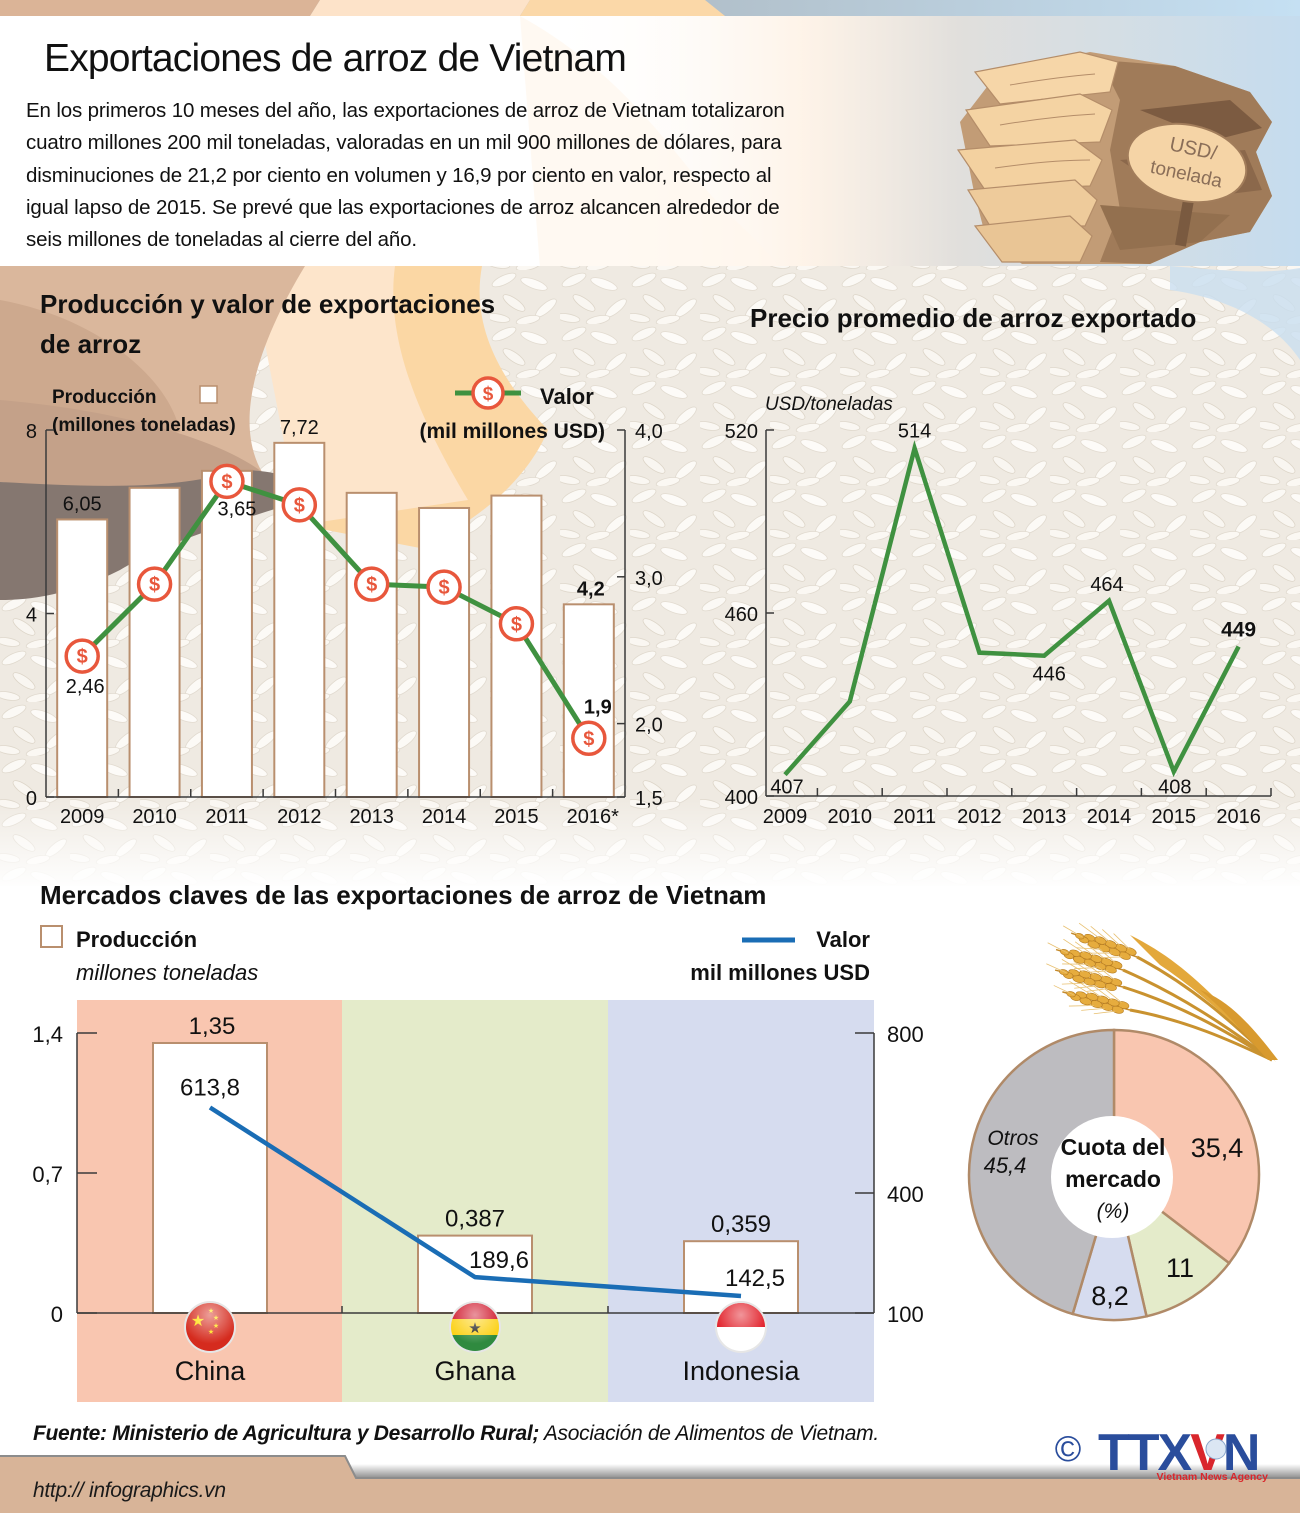 The height and width of the screenshot is (1513, 1300). I want to click on indonesia-flag-icon, so click(741, 1327).